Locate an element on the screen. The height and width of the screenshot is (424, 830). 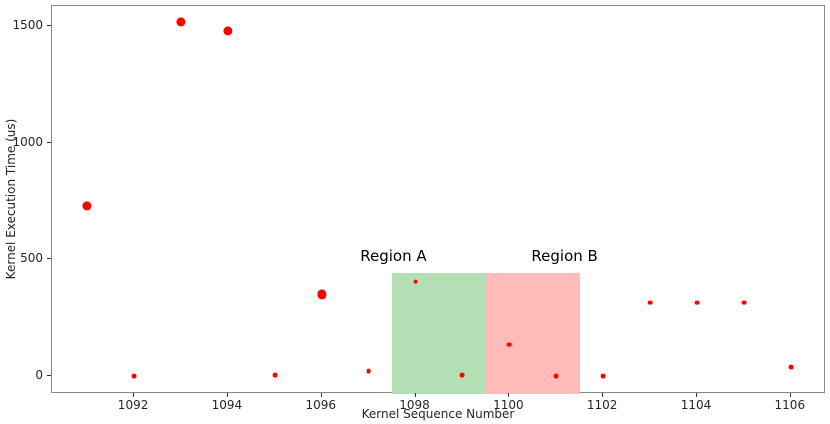
y-tick-label: 0 is located at coordinates (39, 375).